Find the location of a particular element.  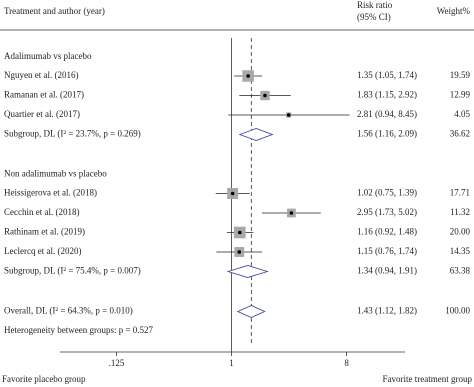

ci-label: 1.02 (0.75, 1.39) is located at coordinates (387, 193).